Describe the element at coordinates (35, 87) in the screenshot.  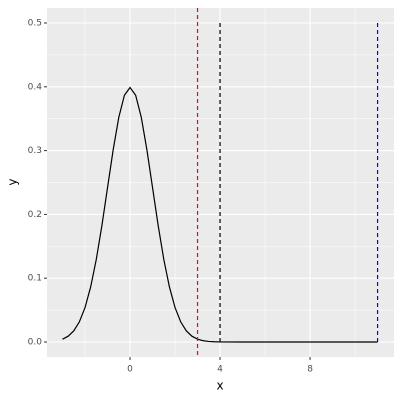
I see `y-tick-label: 0.4` at that location.